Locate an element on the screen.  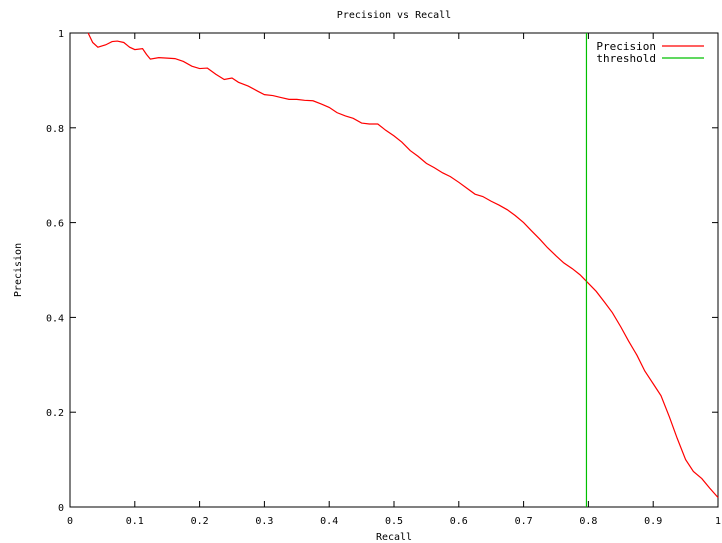
x-tick-label: 0.3 is located at coordinates (264, 521).